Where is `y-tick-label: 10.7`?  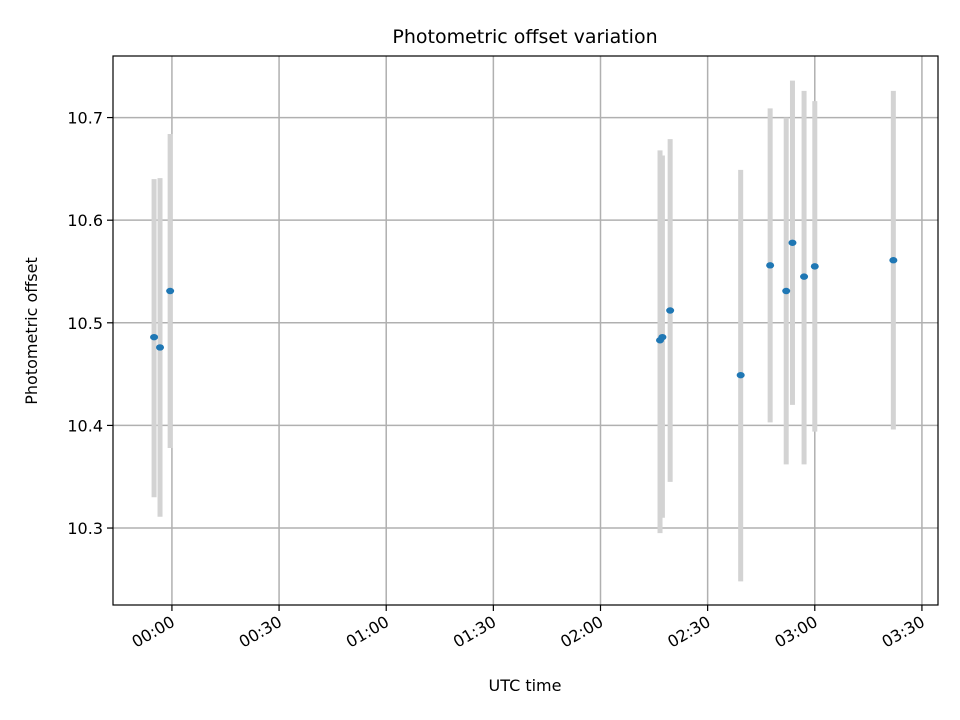
y-tick-label: 10.7 is located at coordinates (85, 118).